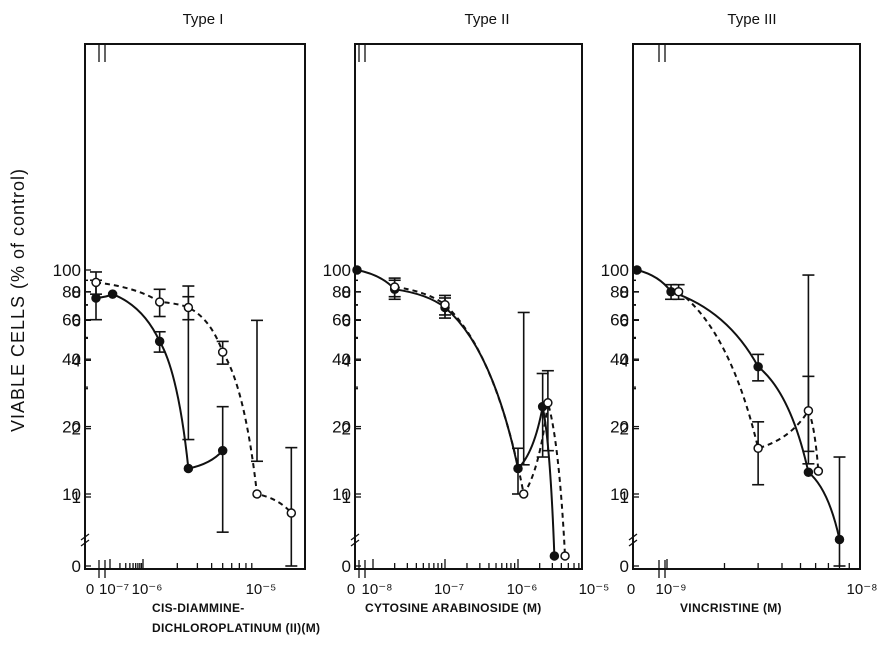  What do you see at coordinates (236, 628) in the screenshot?
I see `x-axis-label-line2: DICHLOROPLATINUM (II)(M)` at bounding box center [236, 628].